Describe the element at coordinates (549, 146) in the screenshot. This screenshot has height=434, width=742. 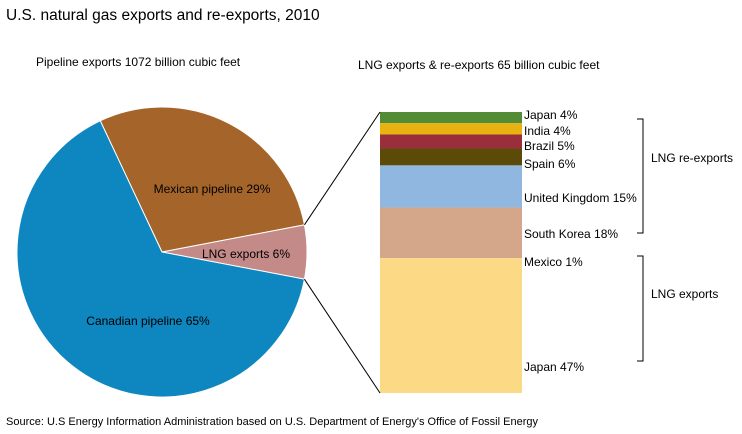
I see `bar-label-brazil-5-2: Brazil 5%` at that location.